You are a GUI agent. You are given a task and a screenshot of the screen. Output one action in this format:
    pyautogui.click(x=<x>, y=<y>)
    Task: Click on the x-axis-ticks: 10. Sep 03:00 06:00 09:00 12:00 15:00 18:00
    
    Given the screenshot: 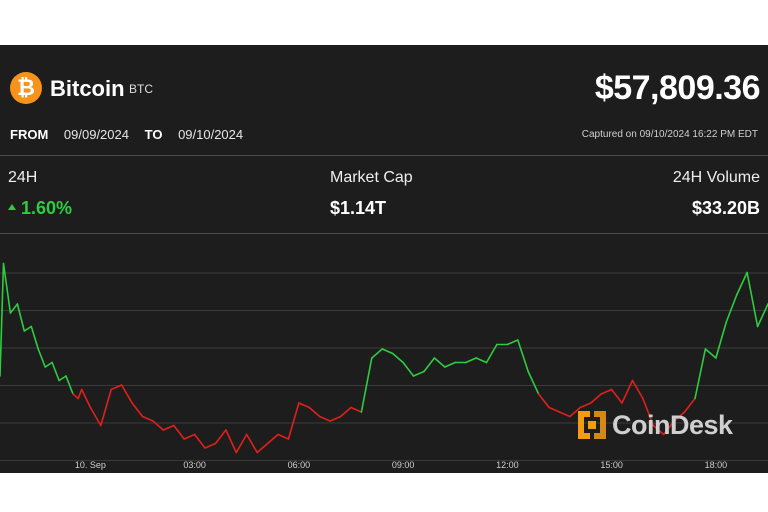 What is the action you would take?
    pyautogui.click(x=401, y=465)
    